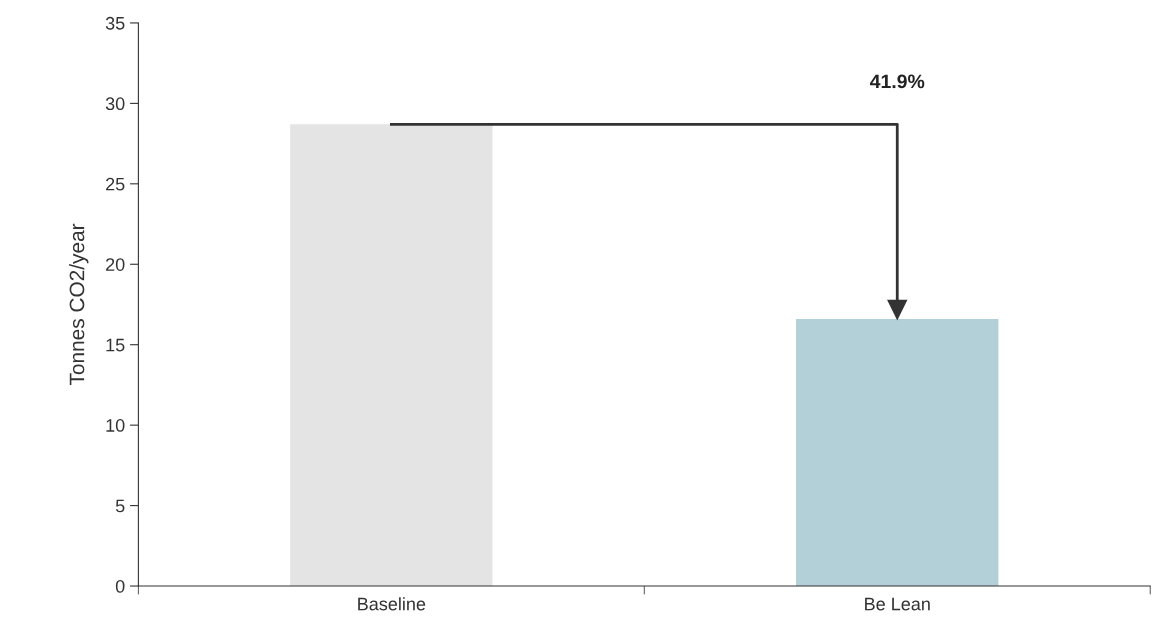 The width and height of the screenshot is (1163, 637). I want to click on annotation: 41.9%, so click(897, 81).